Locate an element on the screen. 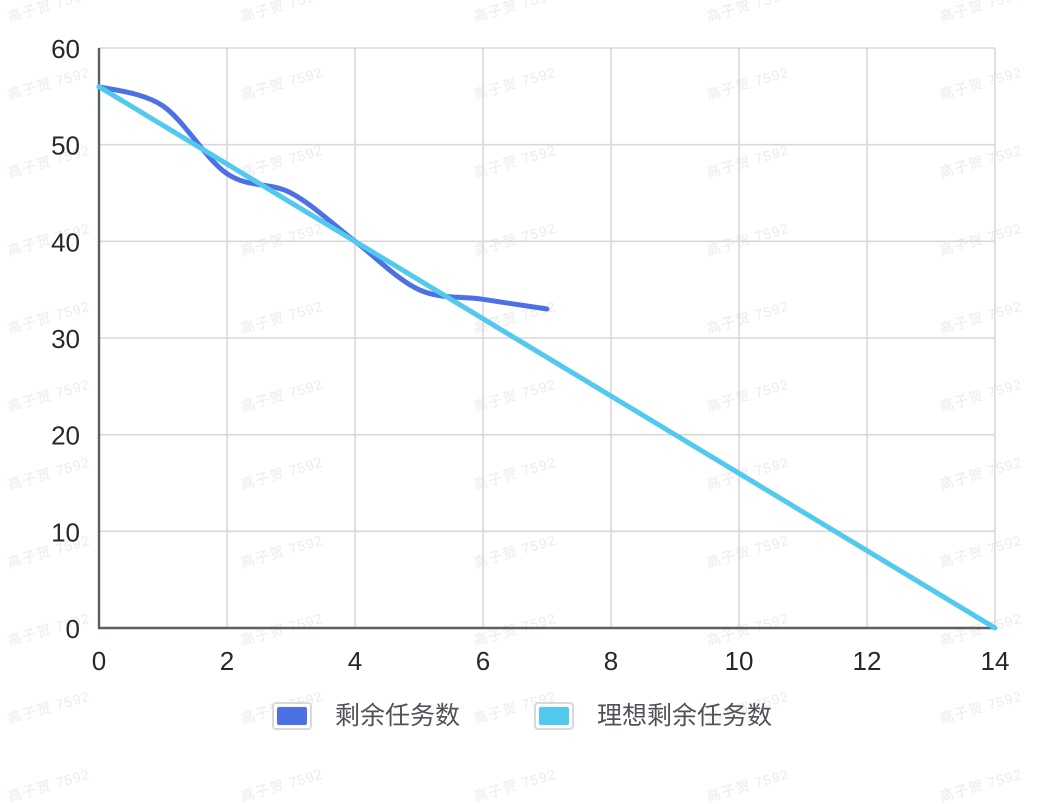 Image resolution: width=1044 pixels, height=804 pixels. x-tick-label: 4 is located at coordinates (355, 661).